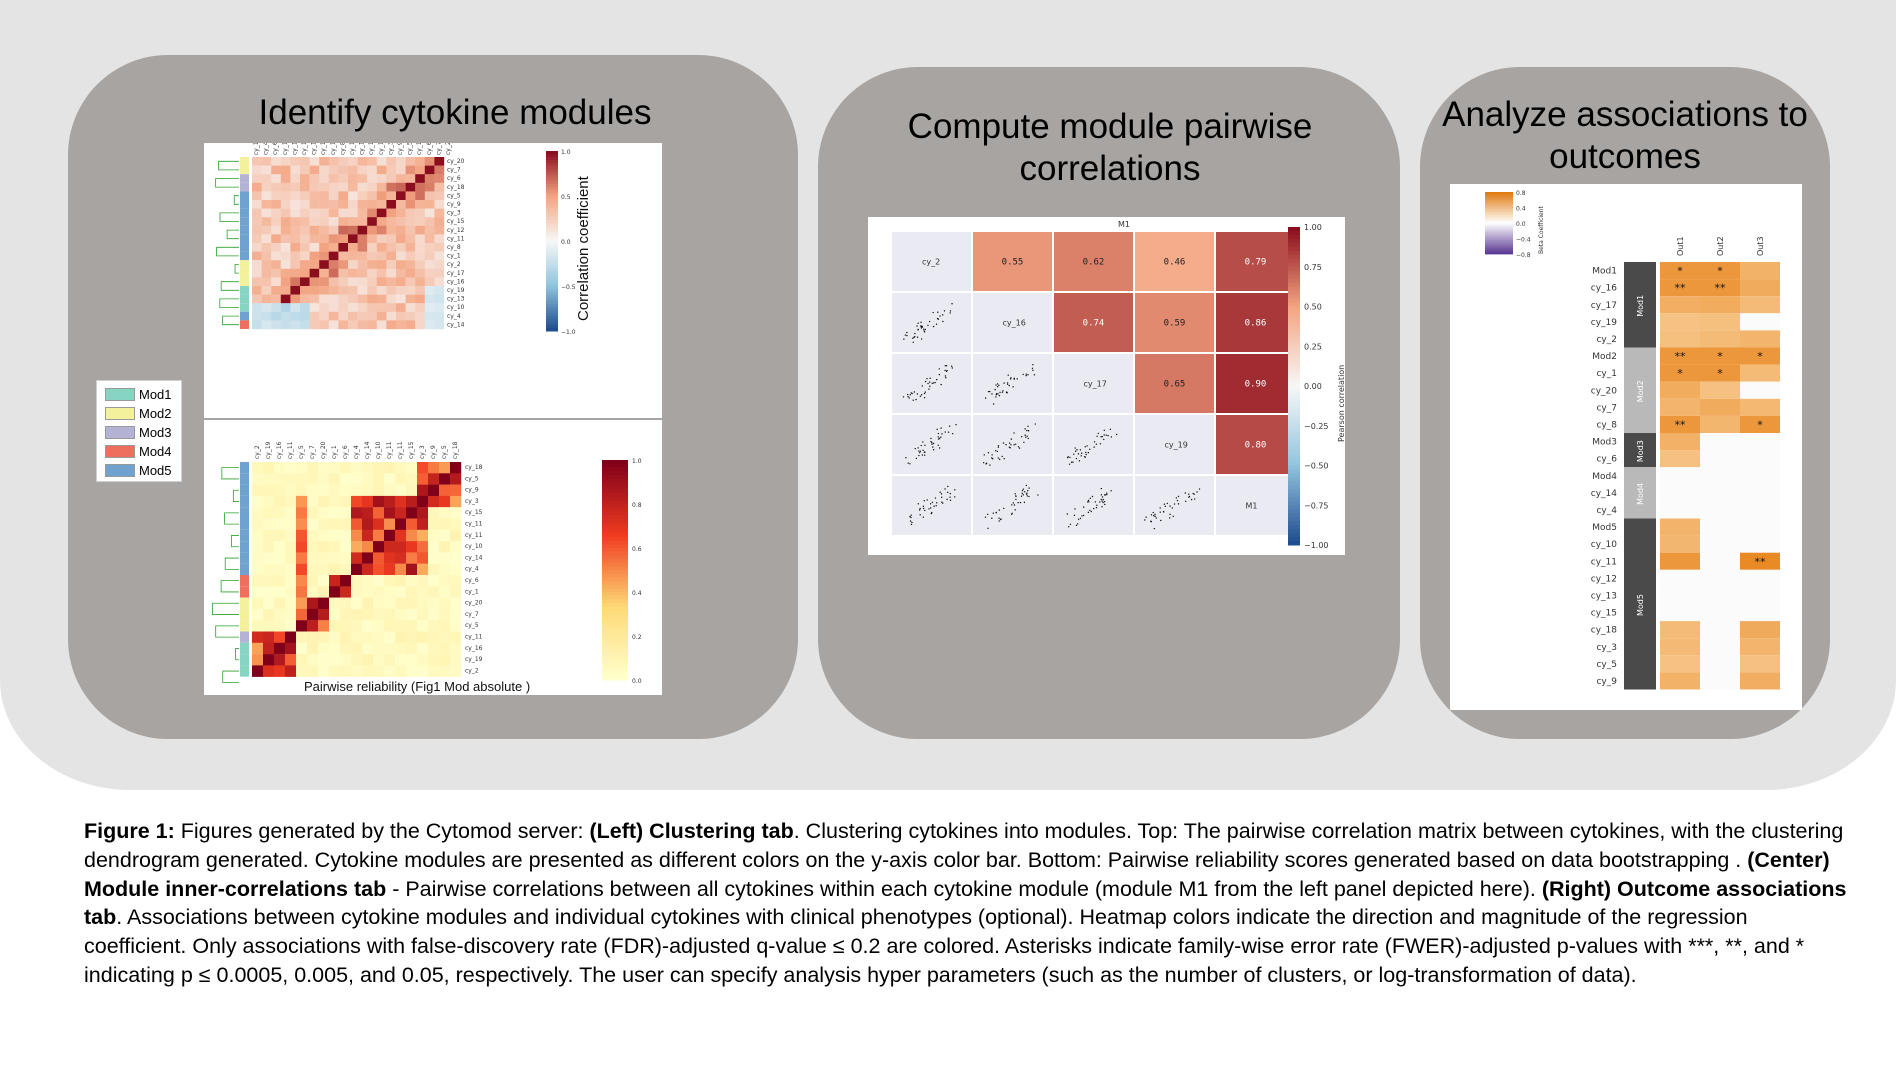 Image resolution: width=1896 pixels, height=1072 pixels. Describe the element at coordinates (1606, 682) in the screenshot. I see `row-label: cy_9` at that location.